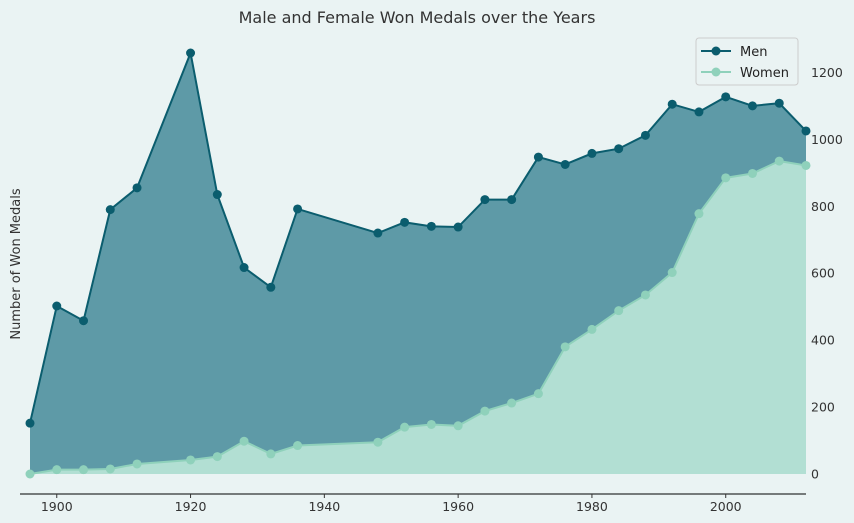 The width and height of the screenshot is (854, 523). What do you see at coordinates (405, 427) in the screenshot?
I see `women-point-1952` at bounding box center [405, 427].